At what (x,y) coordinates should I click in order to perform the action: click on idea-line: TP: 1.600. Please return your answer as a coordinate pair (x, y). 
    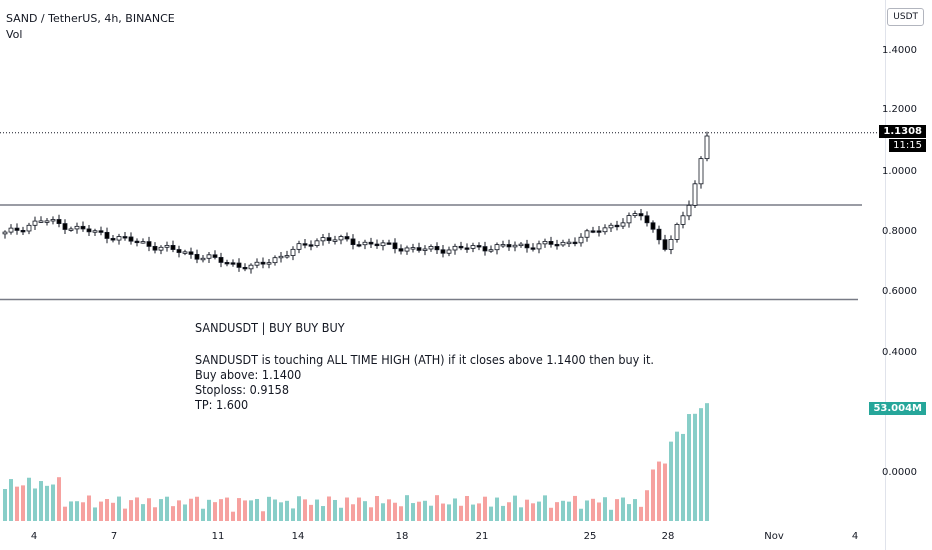
    Looking at the image, I should click on (222, 404).